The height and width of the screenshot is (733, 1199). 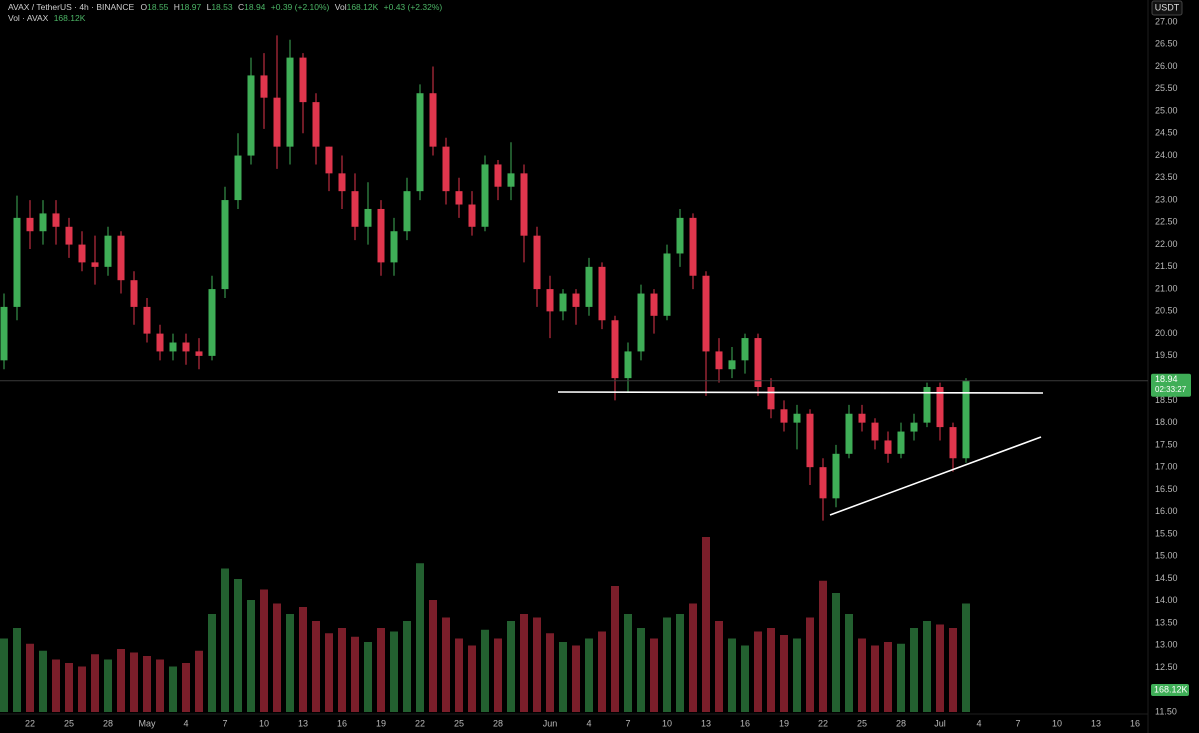 I want to click on y-tick-label: 22.50, so click(x=1166, y=222).